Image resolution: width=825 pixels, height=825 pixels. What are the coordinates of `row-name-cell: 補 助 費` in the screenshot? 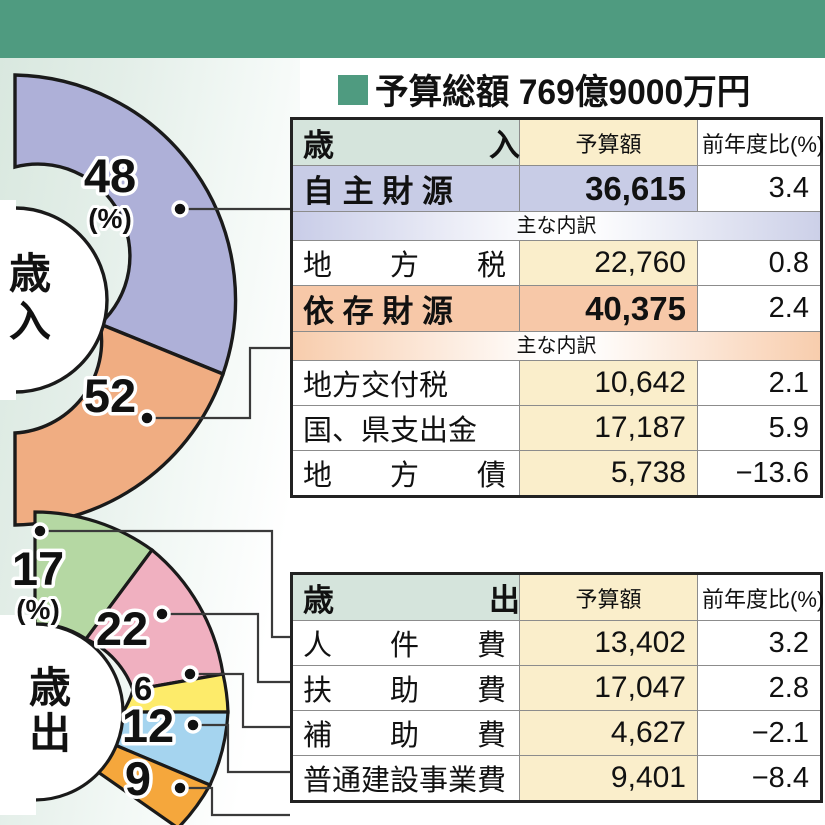 It's located at (405, 733).